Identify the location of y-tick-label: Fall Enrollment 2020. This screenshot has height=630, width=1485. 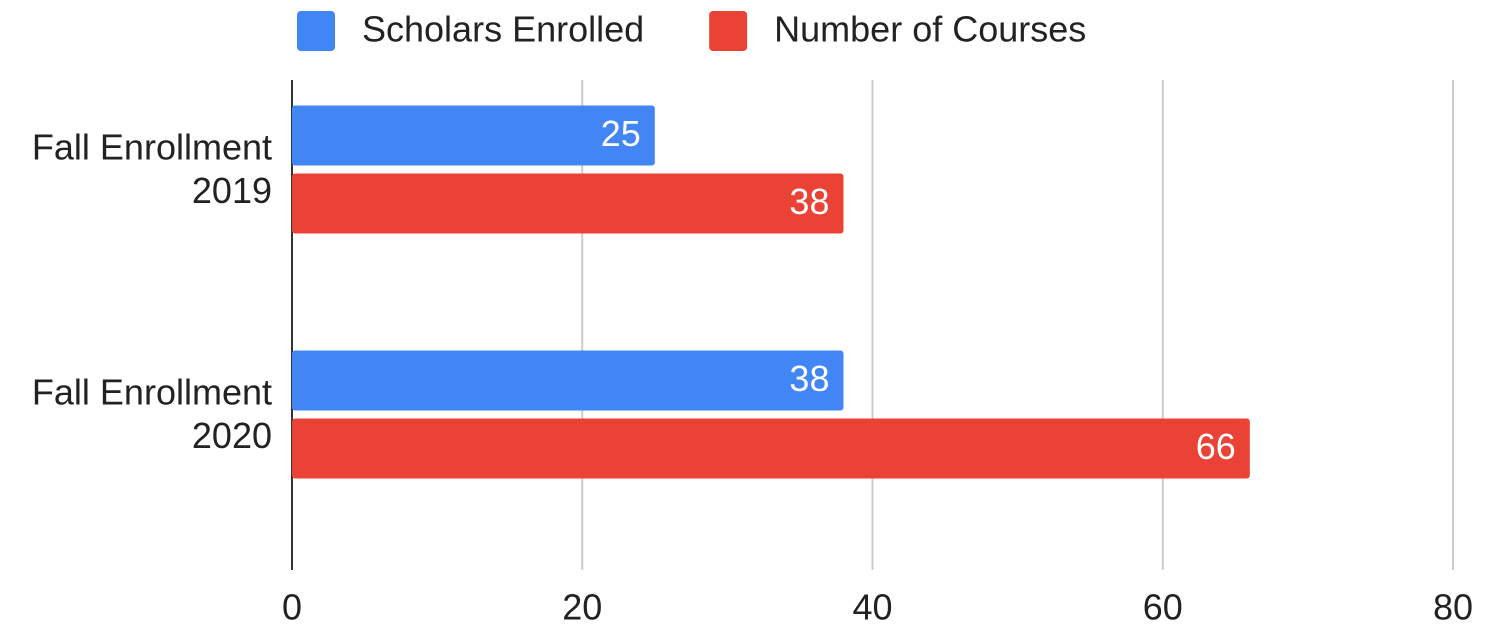
(152, 413).